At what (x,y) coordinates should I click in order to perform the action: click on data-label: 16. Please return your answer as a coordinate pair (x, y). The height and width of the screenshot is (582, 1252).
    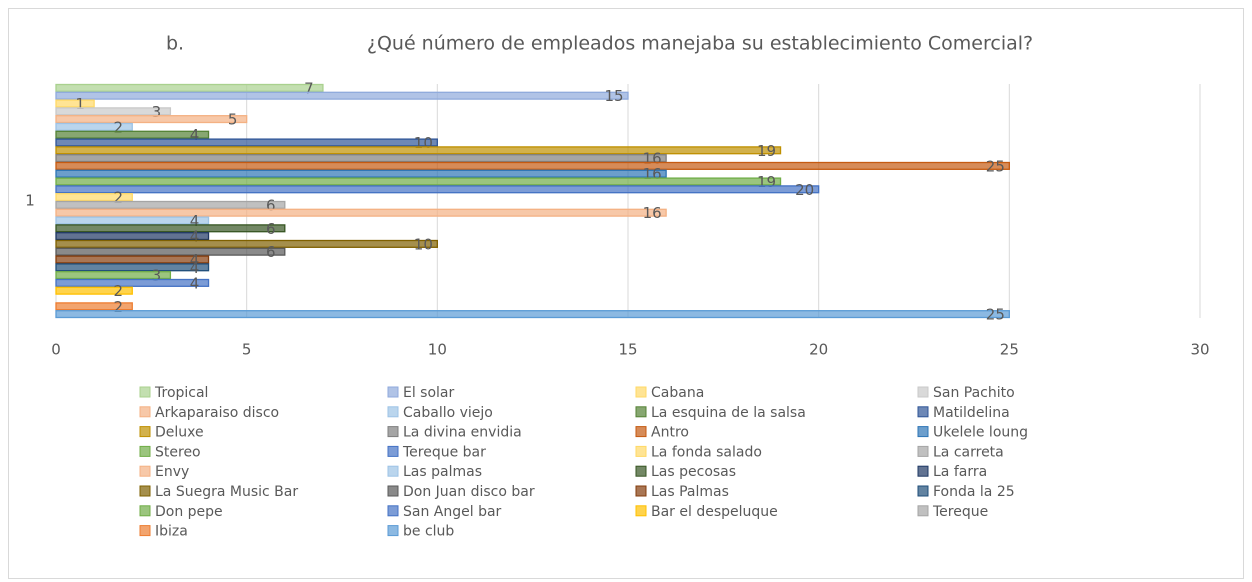
    Looking at the image, I should click on (652, 213).